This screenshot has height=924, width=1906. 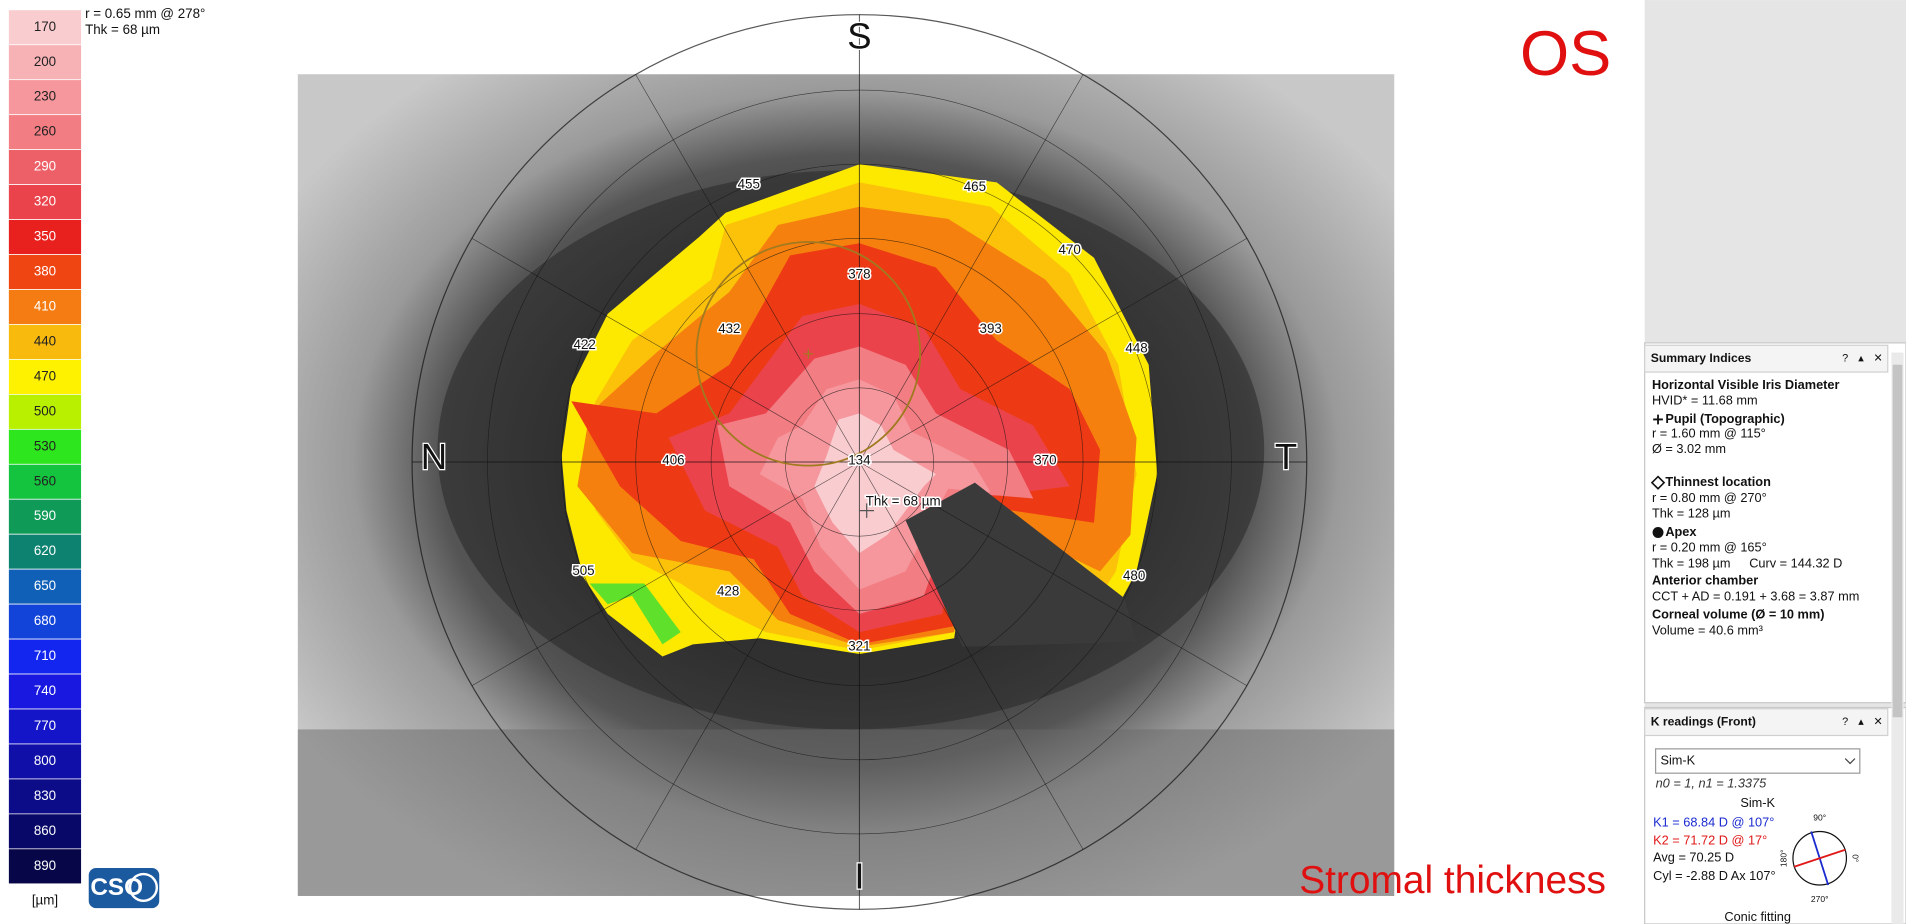 I want to click on orientation-label: N, so click(x=434, y=456).